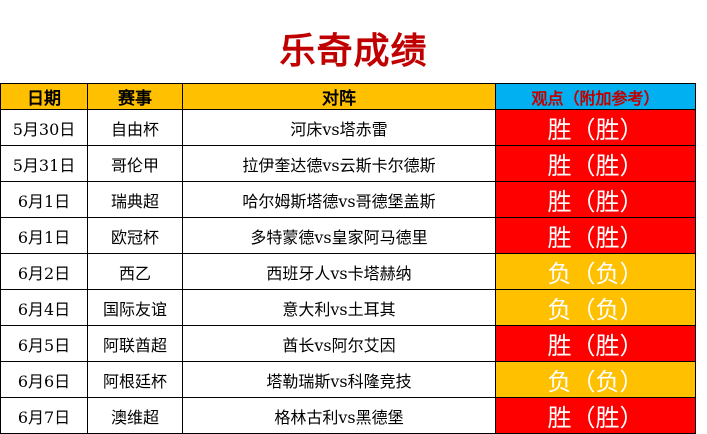 The image size is (707, 434). I want to click on header-match: 对阵, so click(339, 97).